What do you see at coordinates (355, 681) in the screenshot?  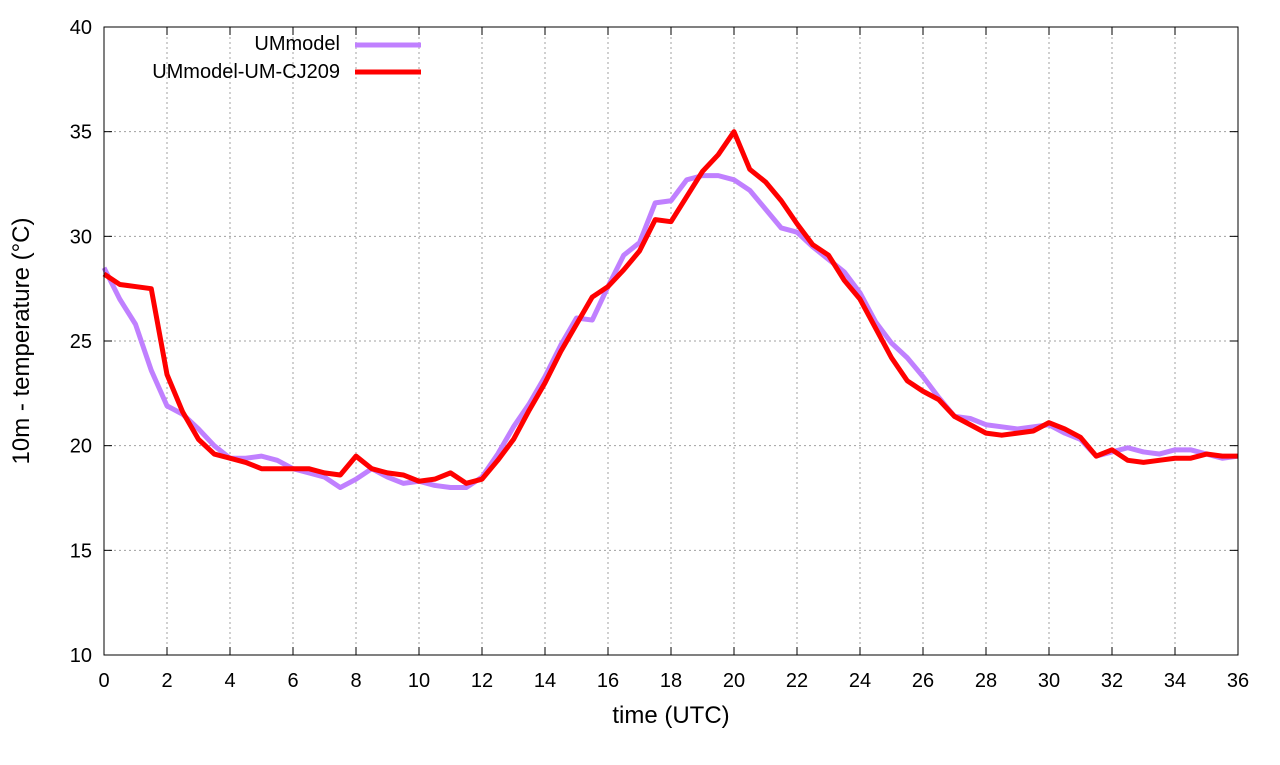 I see `x-tick-label: 8` at bounding box center [355, 681].